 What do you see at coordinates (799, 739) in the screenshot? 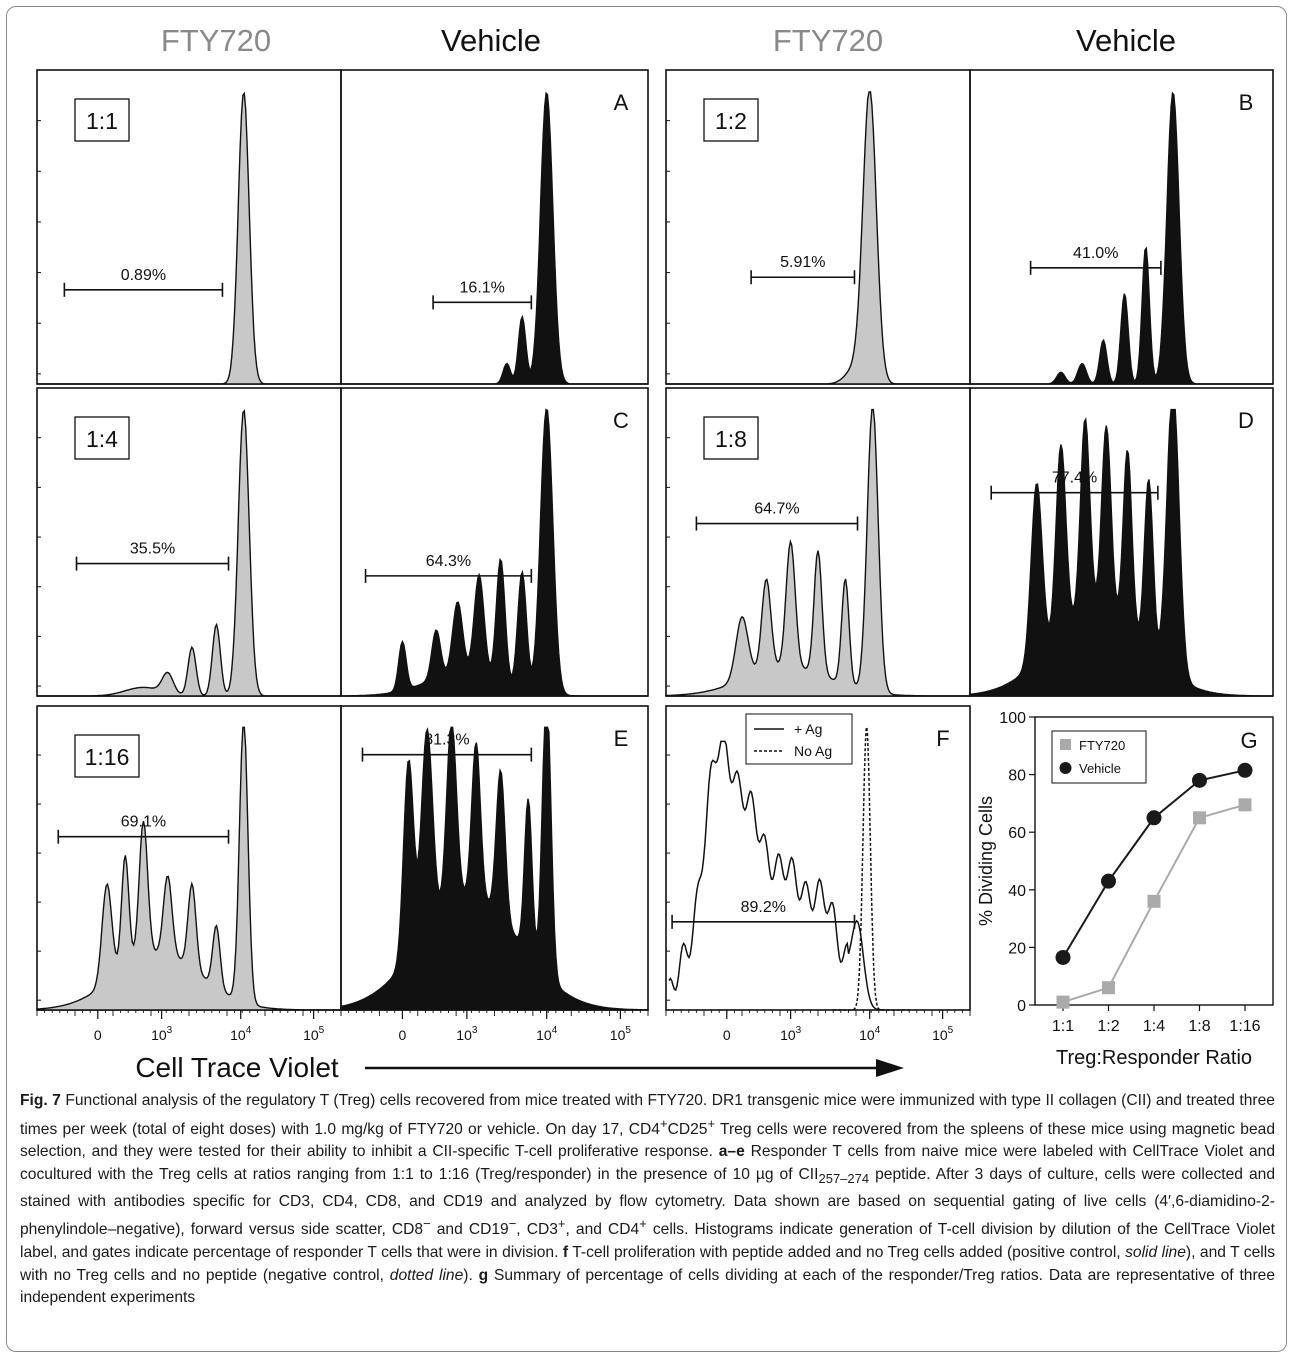
I see `panel-f-legend` at bounding box center [799, 739].